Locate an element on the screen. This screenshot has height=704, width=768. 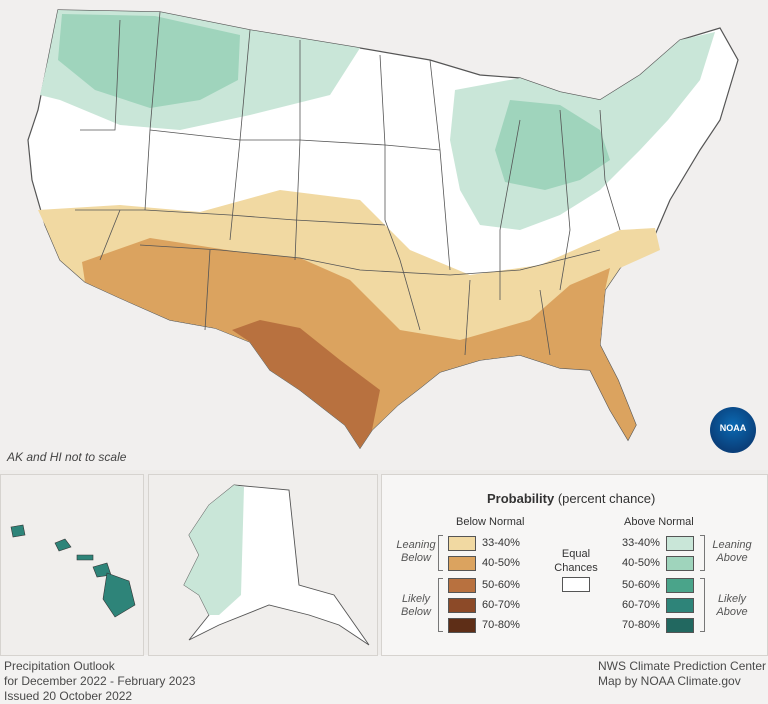
label-below-50-60: 50-60% is located at coordinates (501, 585).